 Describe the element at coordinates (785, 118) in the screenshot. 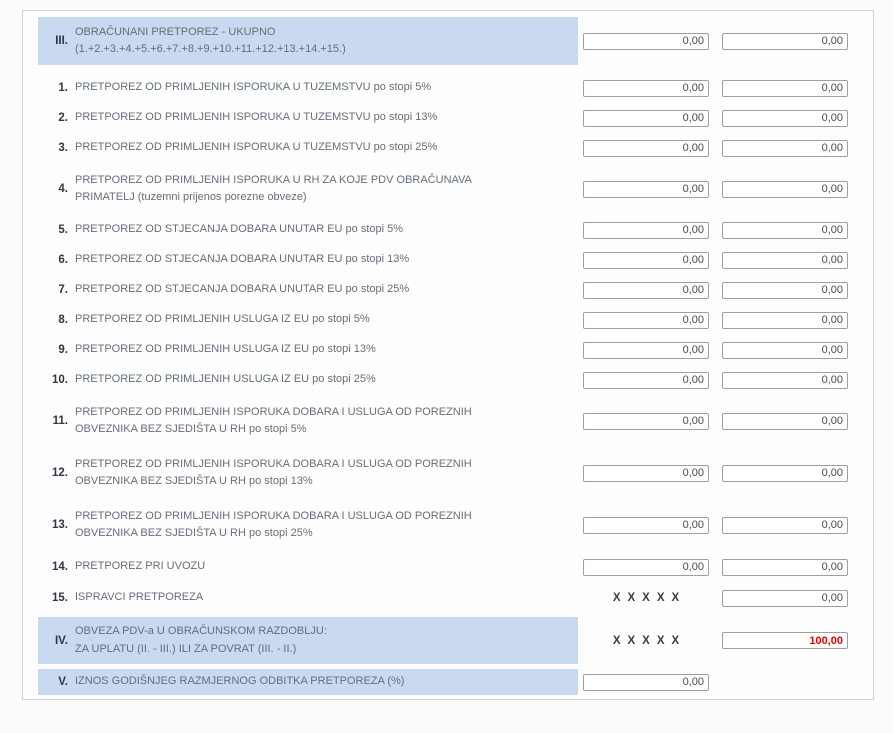

I see `amount-input-2-col2` at that location.